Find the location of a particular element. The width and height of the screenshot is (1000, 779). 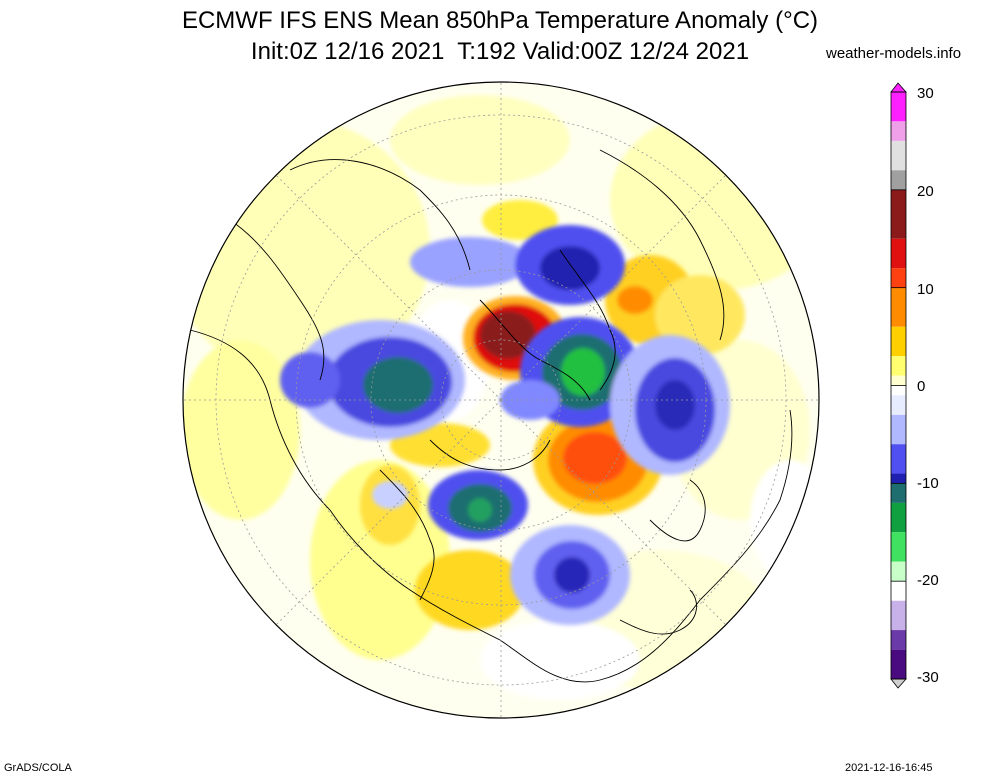

colorbar-ticks is located at coordinates (898, 385).